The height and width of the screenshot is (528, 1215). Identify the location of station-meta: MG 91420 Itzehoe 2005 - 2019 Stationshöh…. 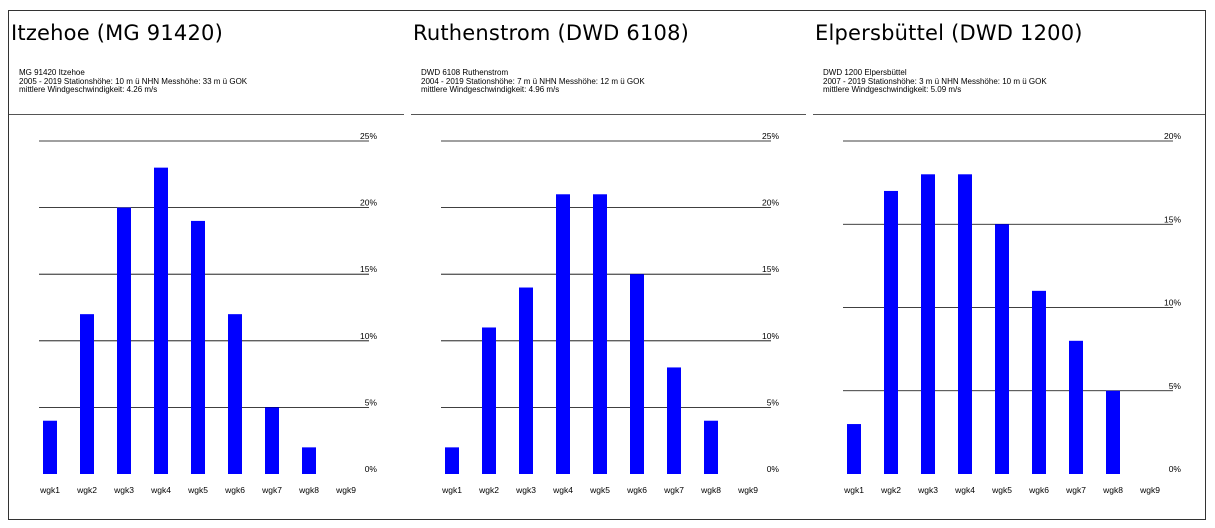
(133, 81).